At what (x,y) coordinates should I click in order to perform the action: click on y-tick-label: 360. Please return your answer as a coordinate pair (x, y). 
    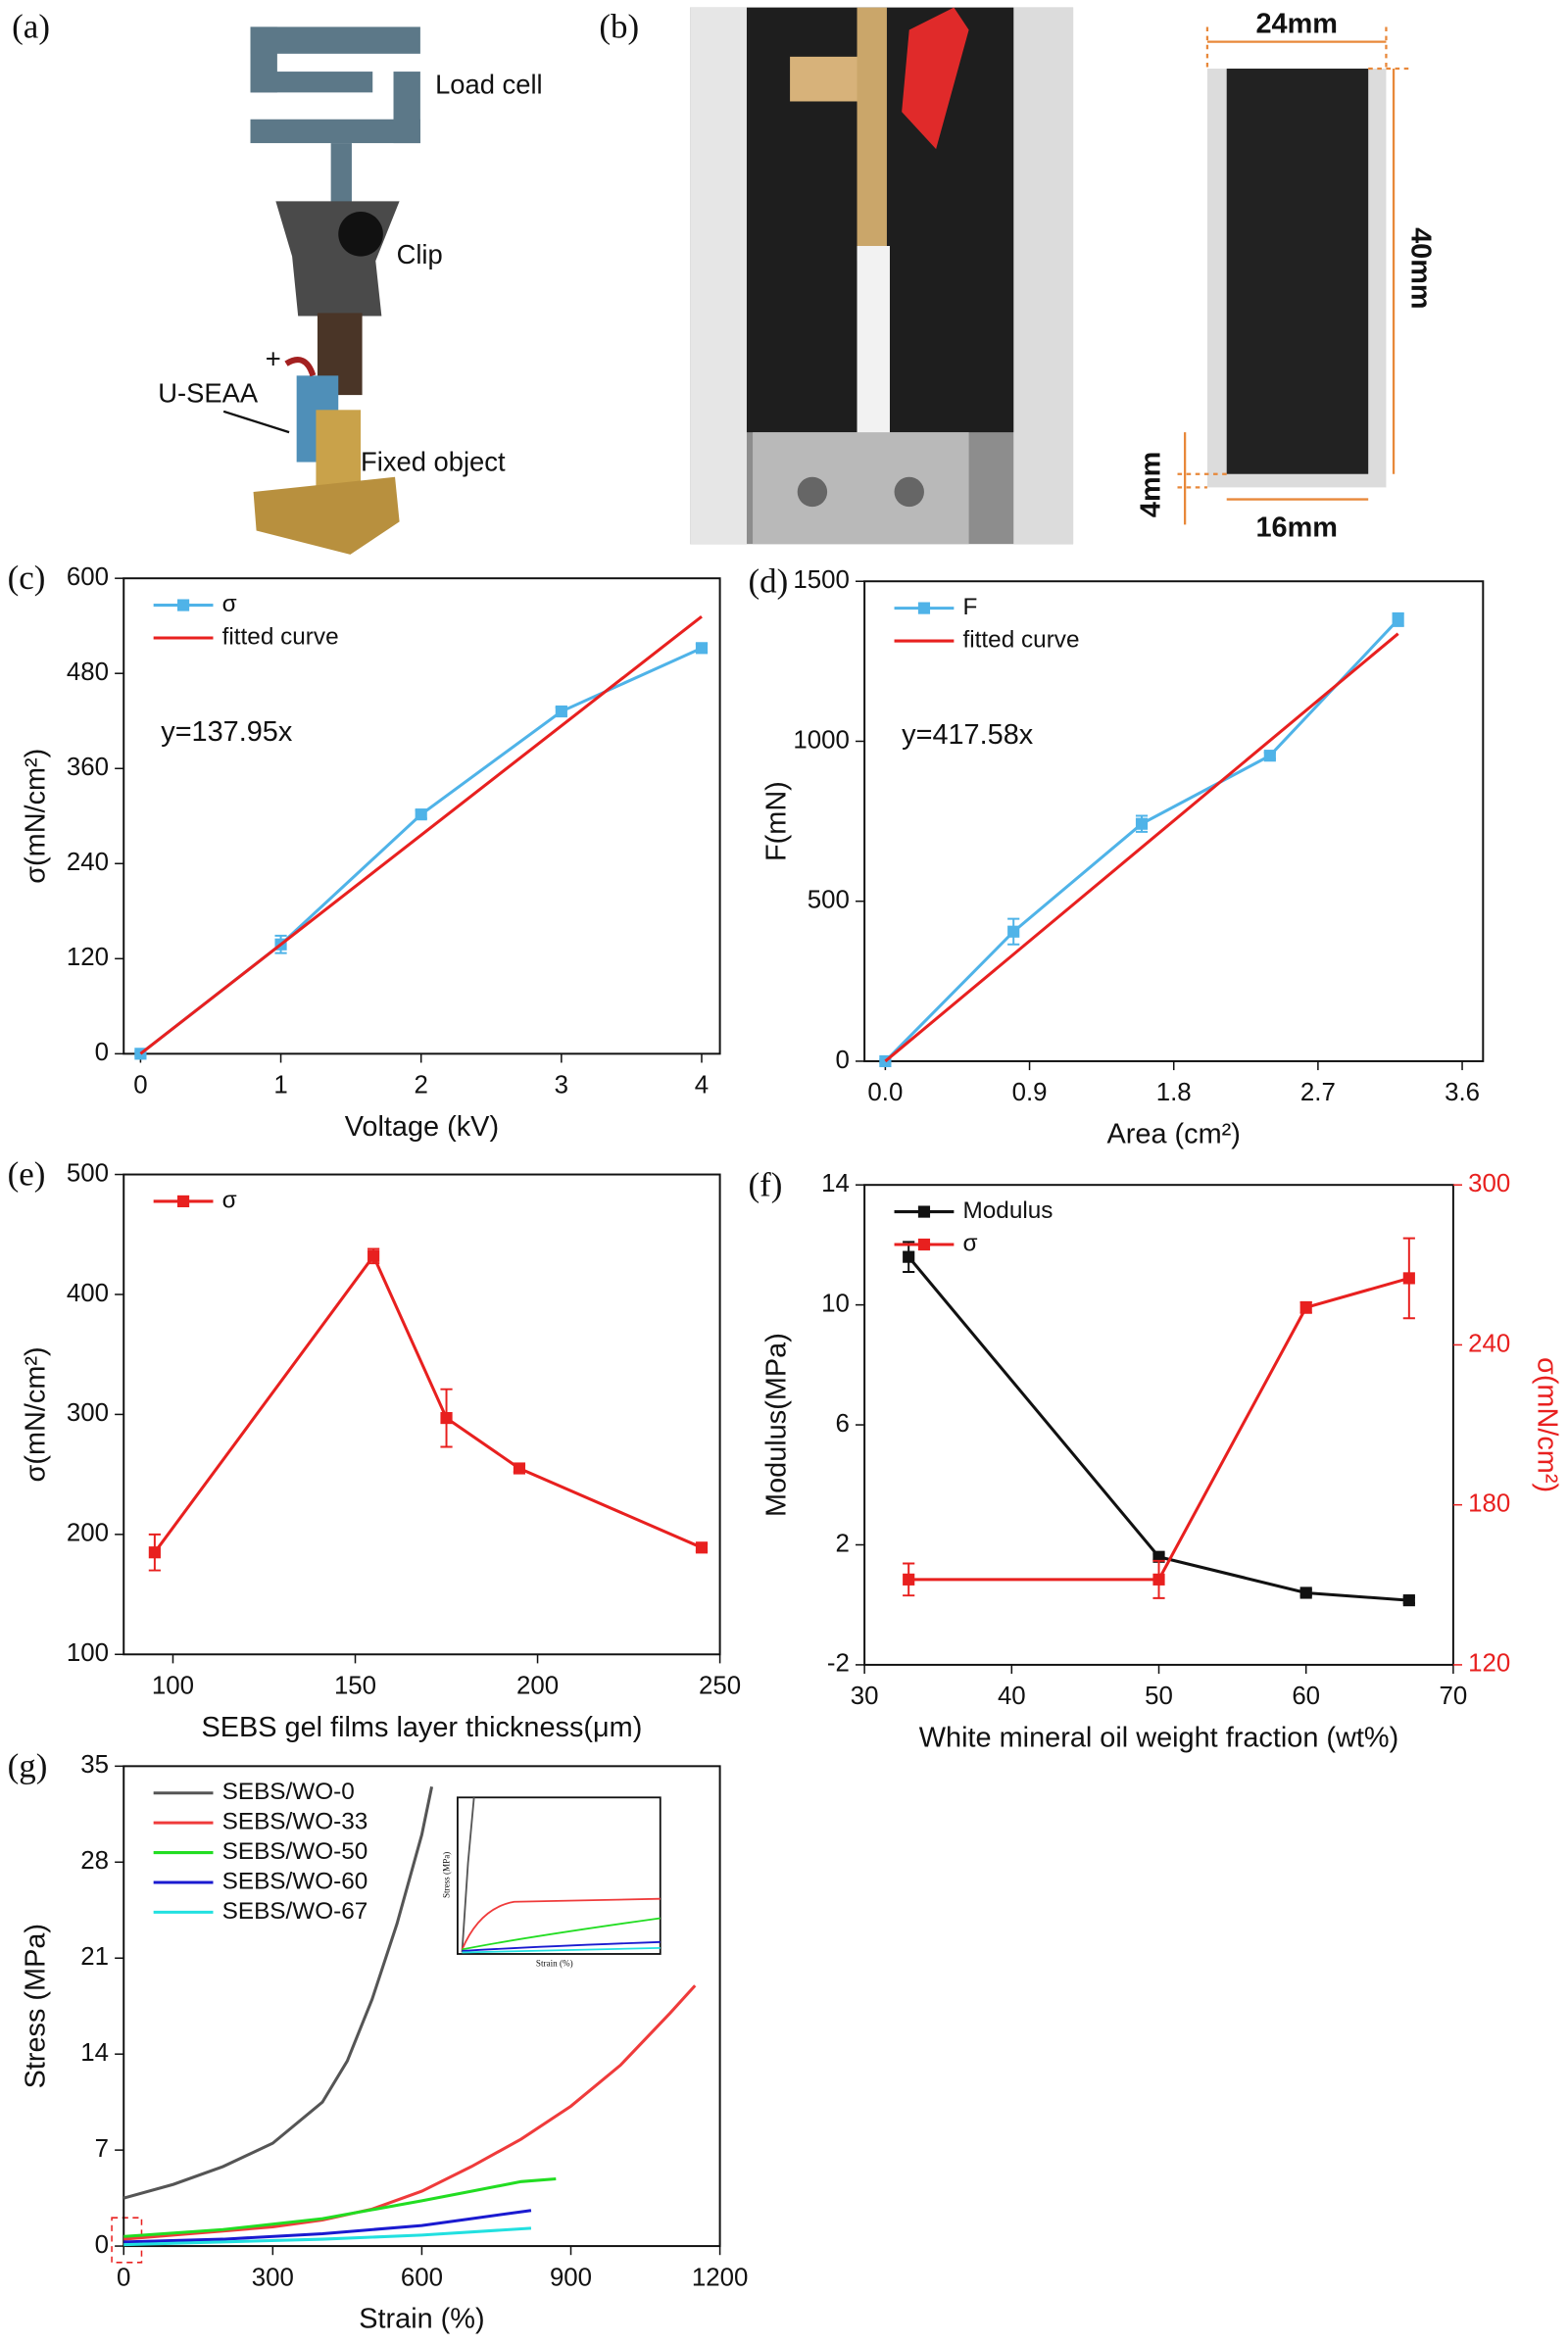
    Looking at the image, I should click on (88, 767).